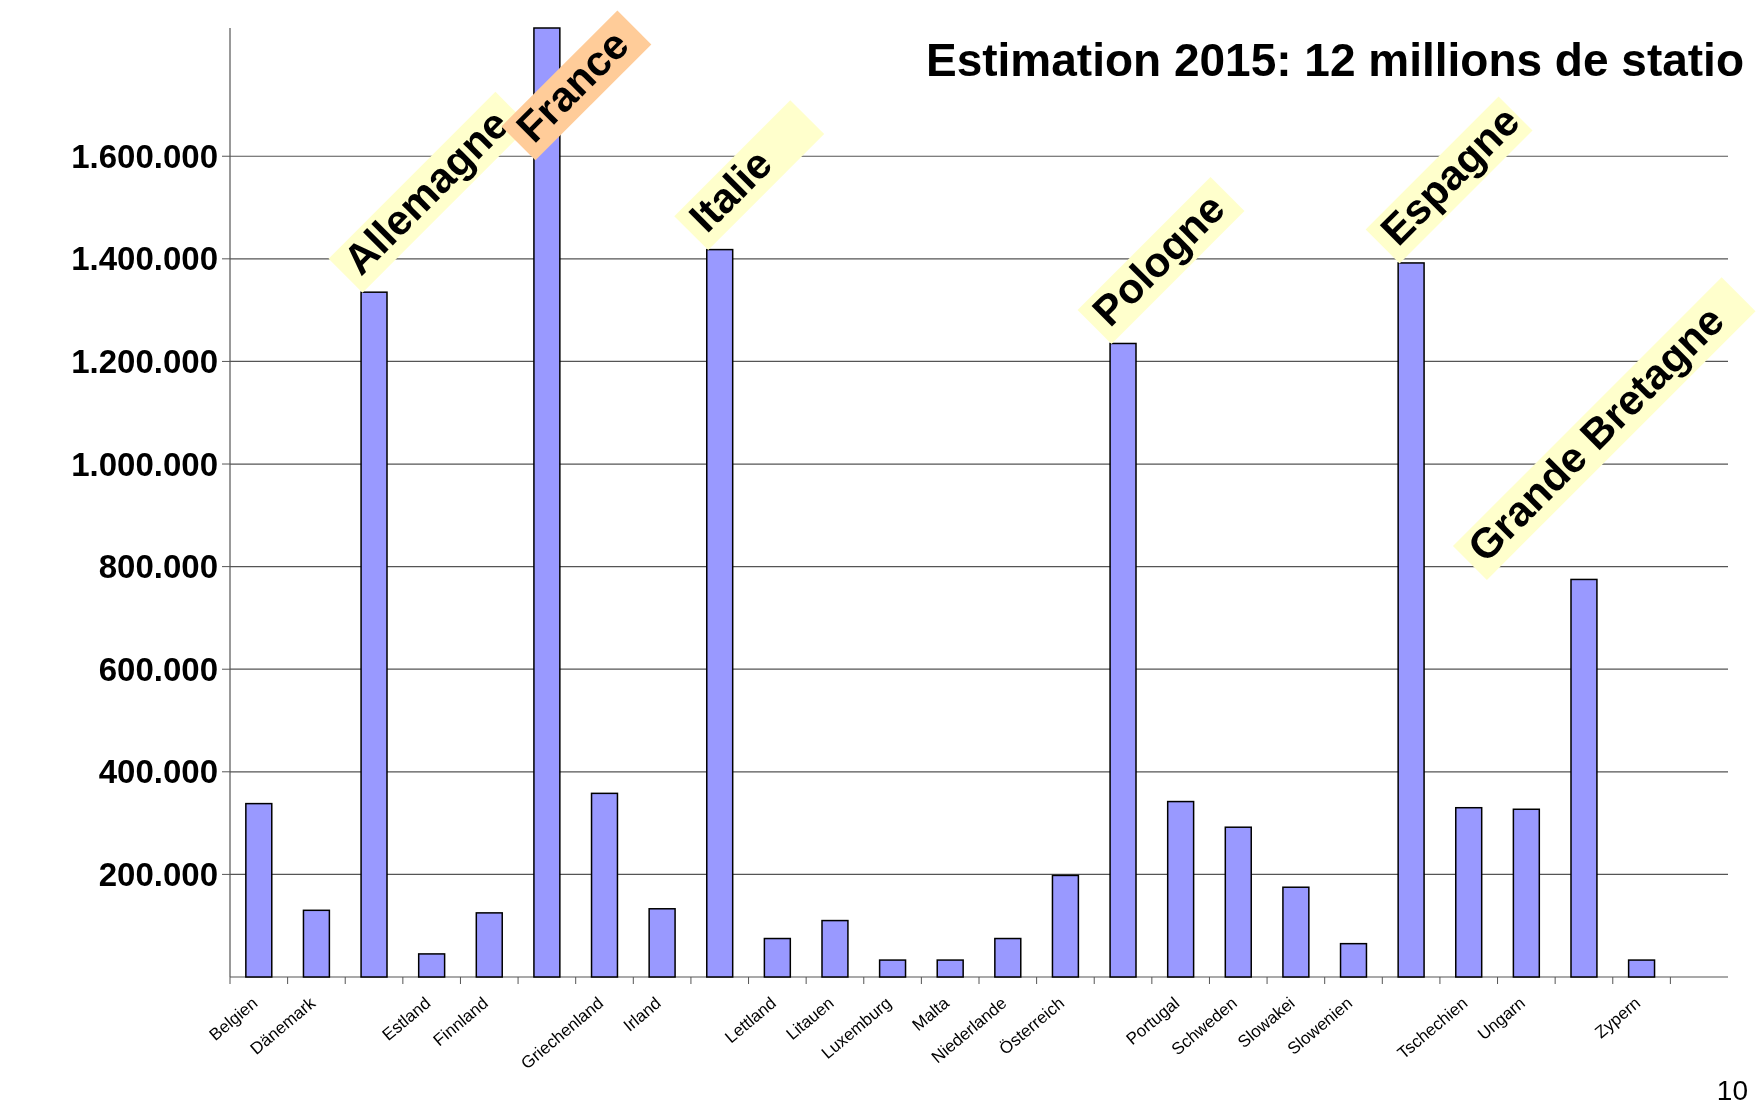 This screenshot has height=1106, width=1756. What do you see at coordinates (144, 156) in the screenshot?
I see `y-tick-label: 1.600.000` at bounding box center [144, 156].